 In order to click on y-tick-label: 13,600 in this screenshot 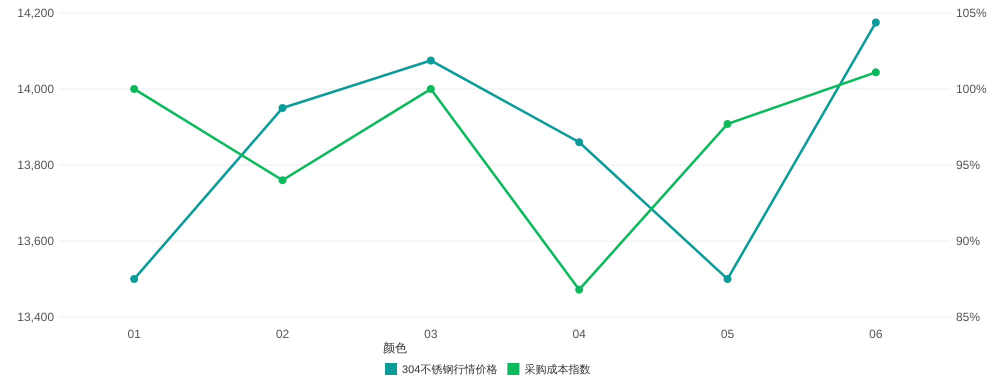, I will do `click(35, 241)`.